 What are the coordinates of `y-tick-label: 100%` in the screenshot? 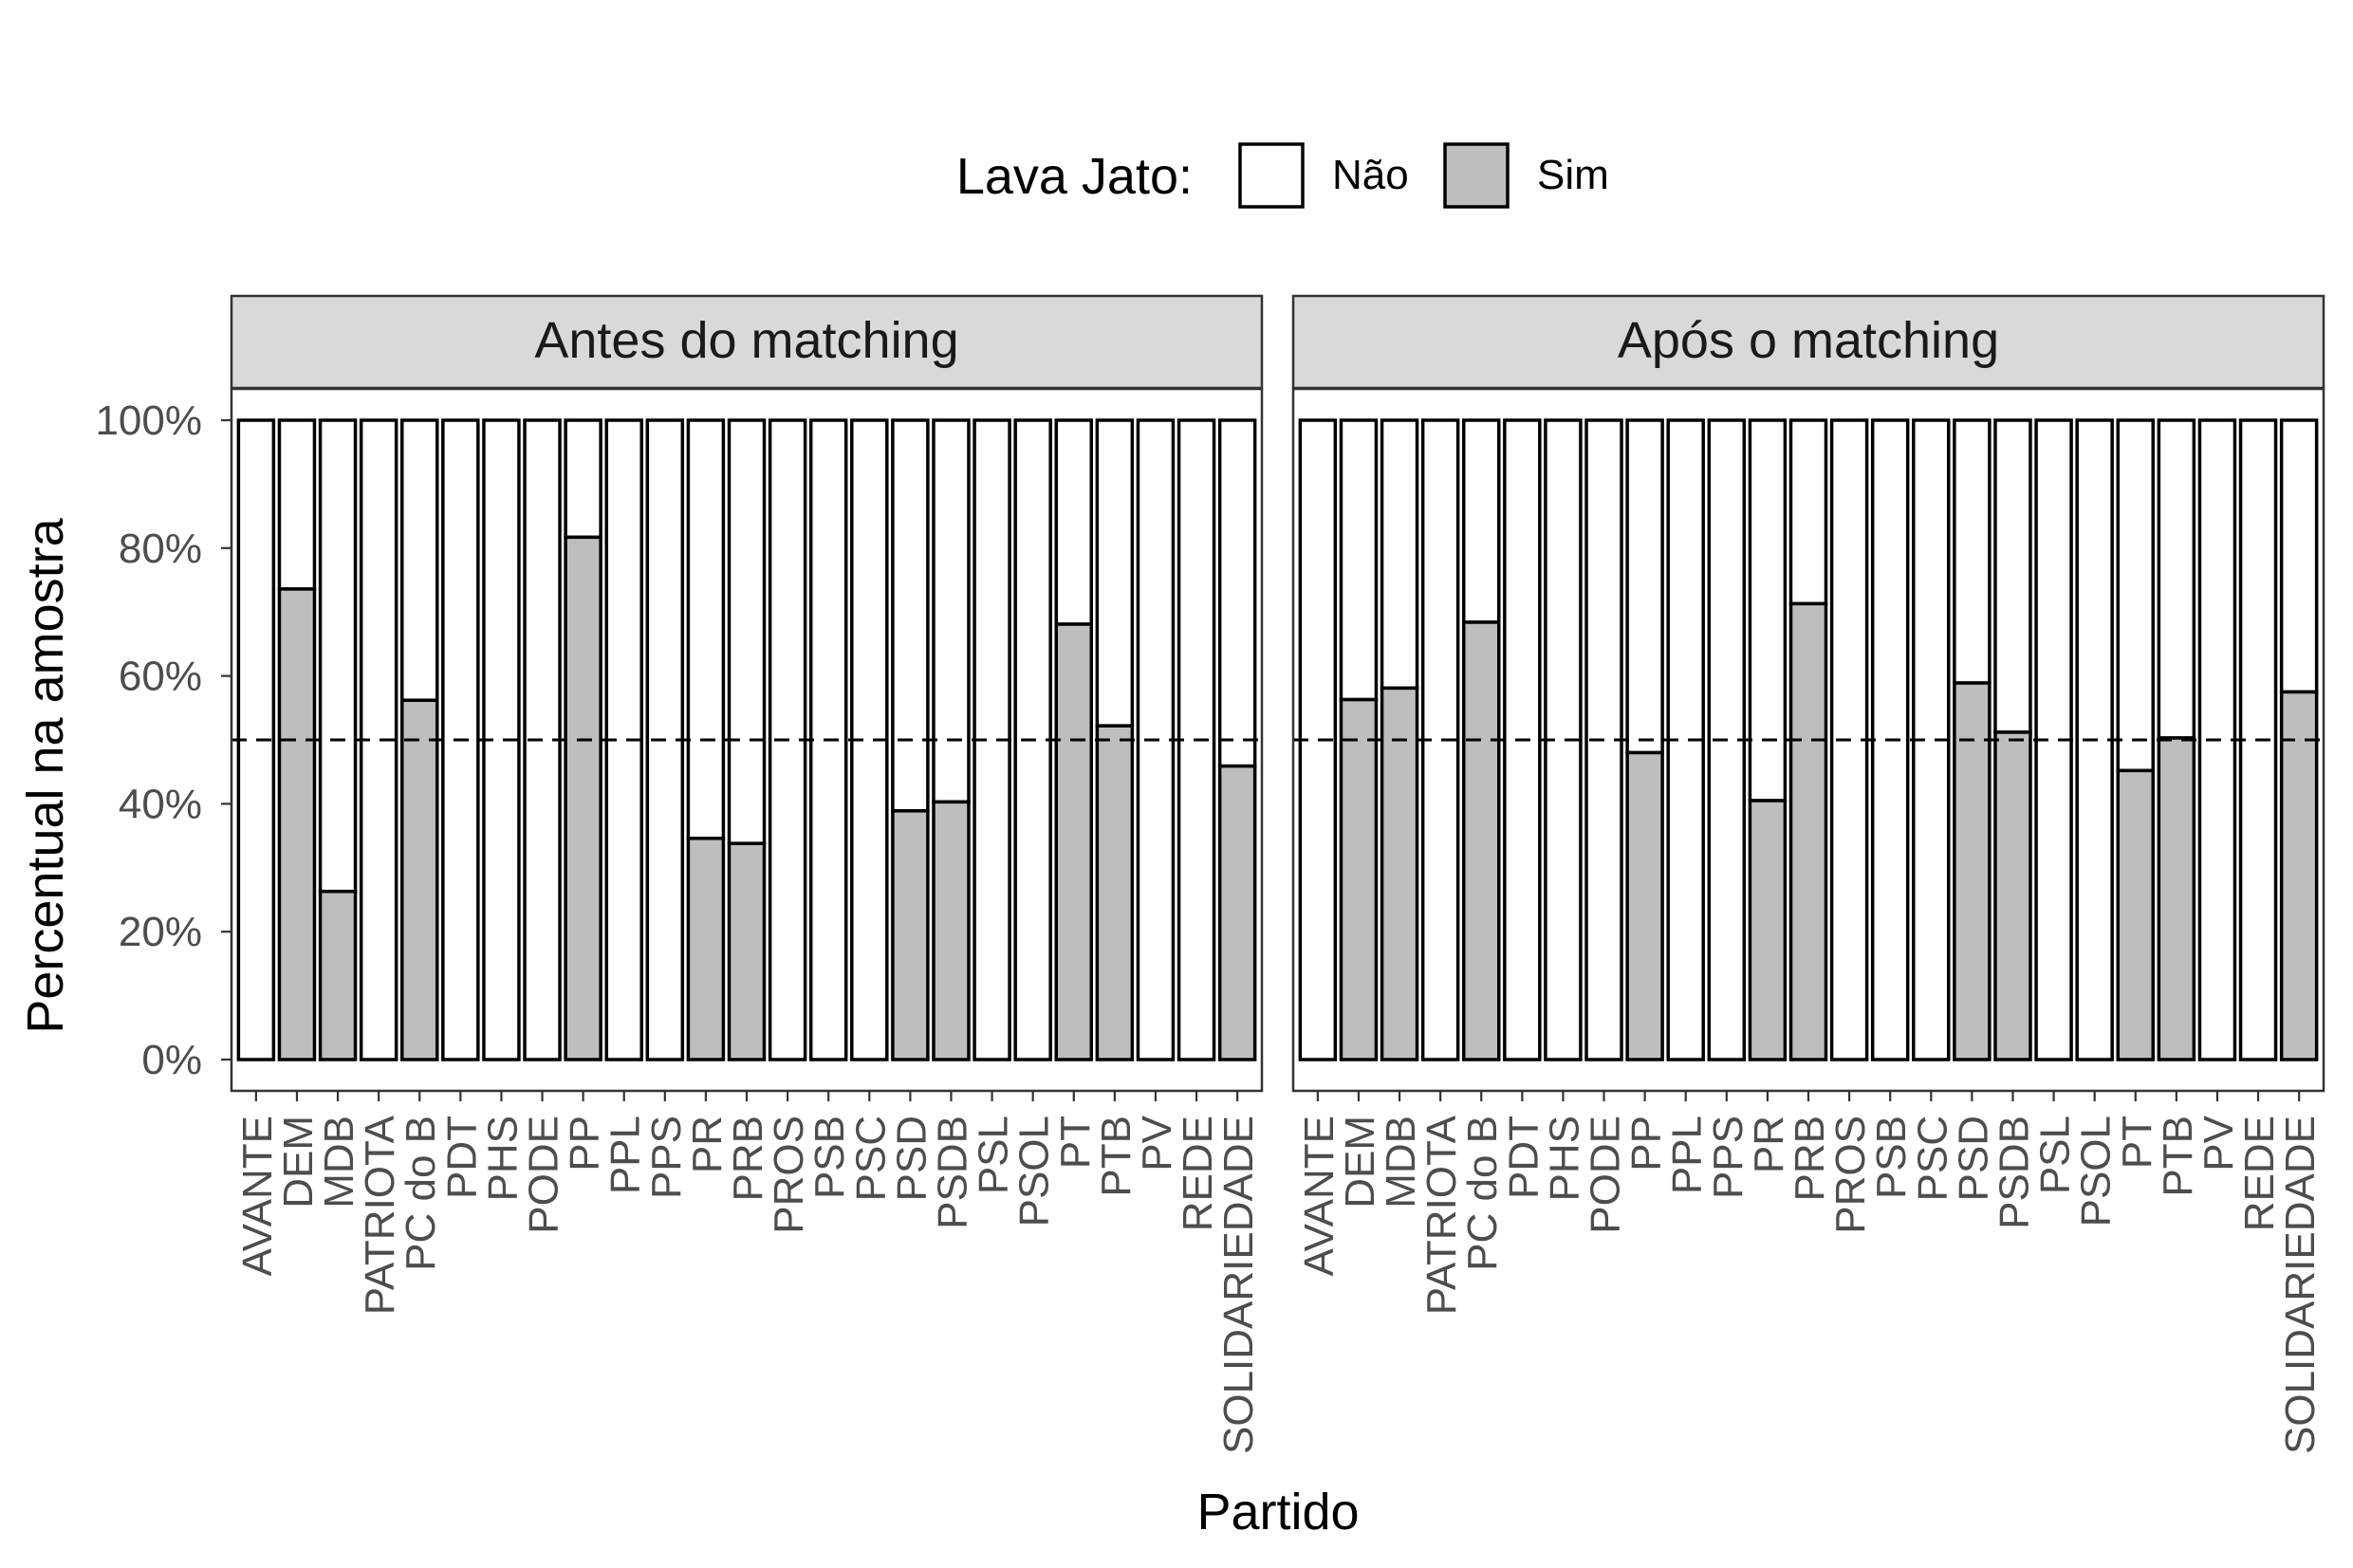 It's located at (148, 421).